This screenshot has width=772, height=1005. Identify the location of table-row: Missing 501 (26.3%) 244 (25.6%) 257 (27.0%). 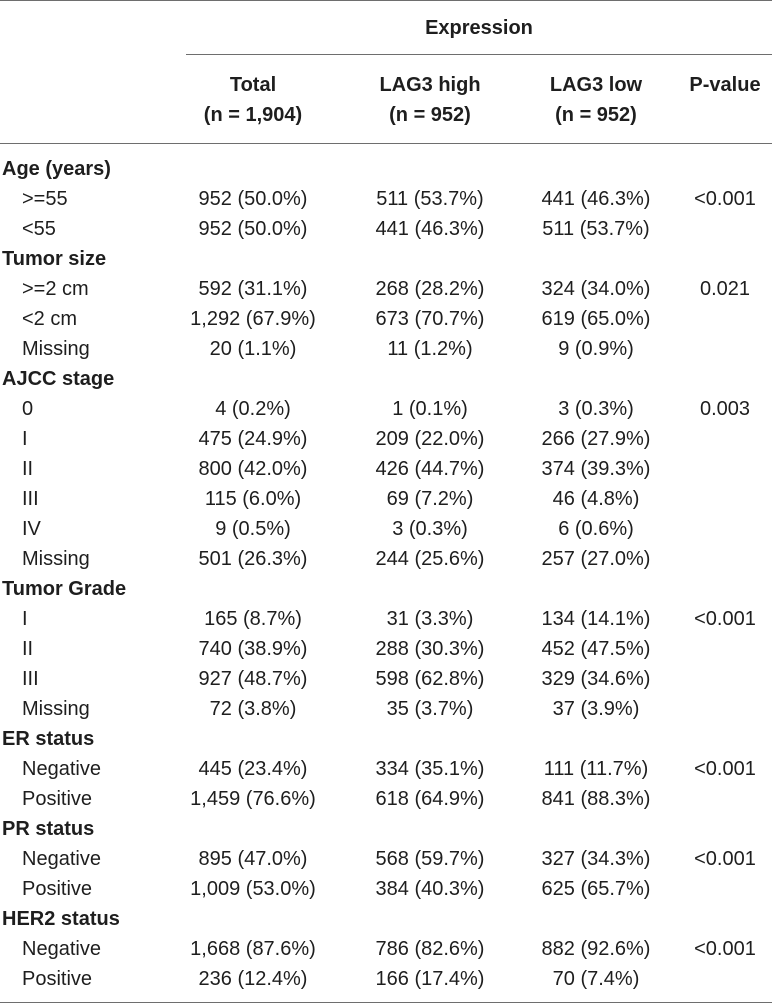
(386, 559).